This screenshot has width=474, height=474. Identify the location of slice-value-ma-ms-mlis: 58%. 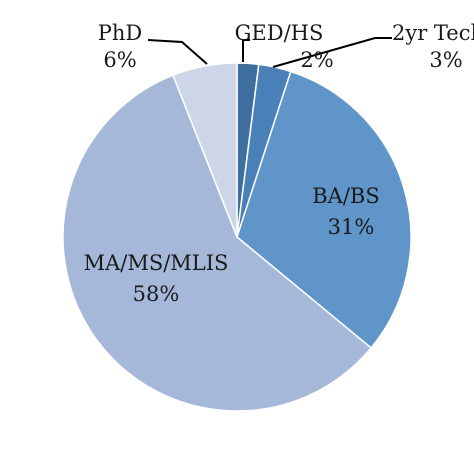
(156, 294).